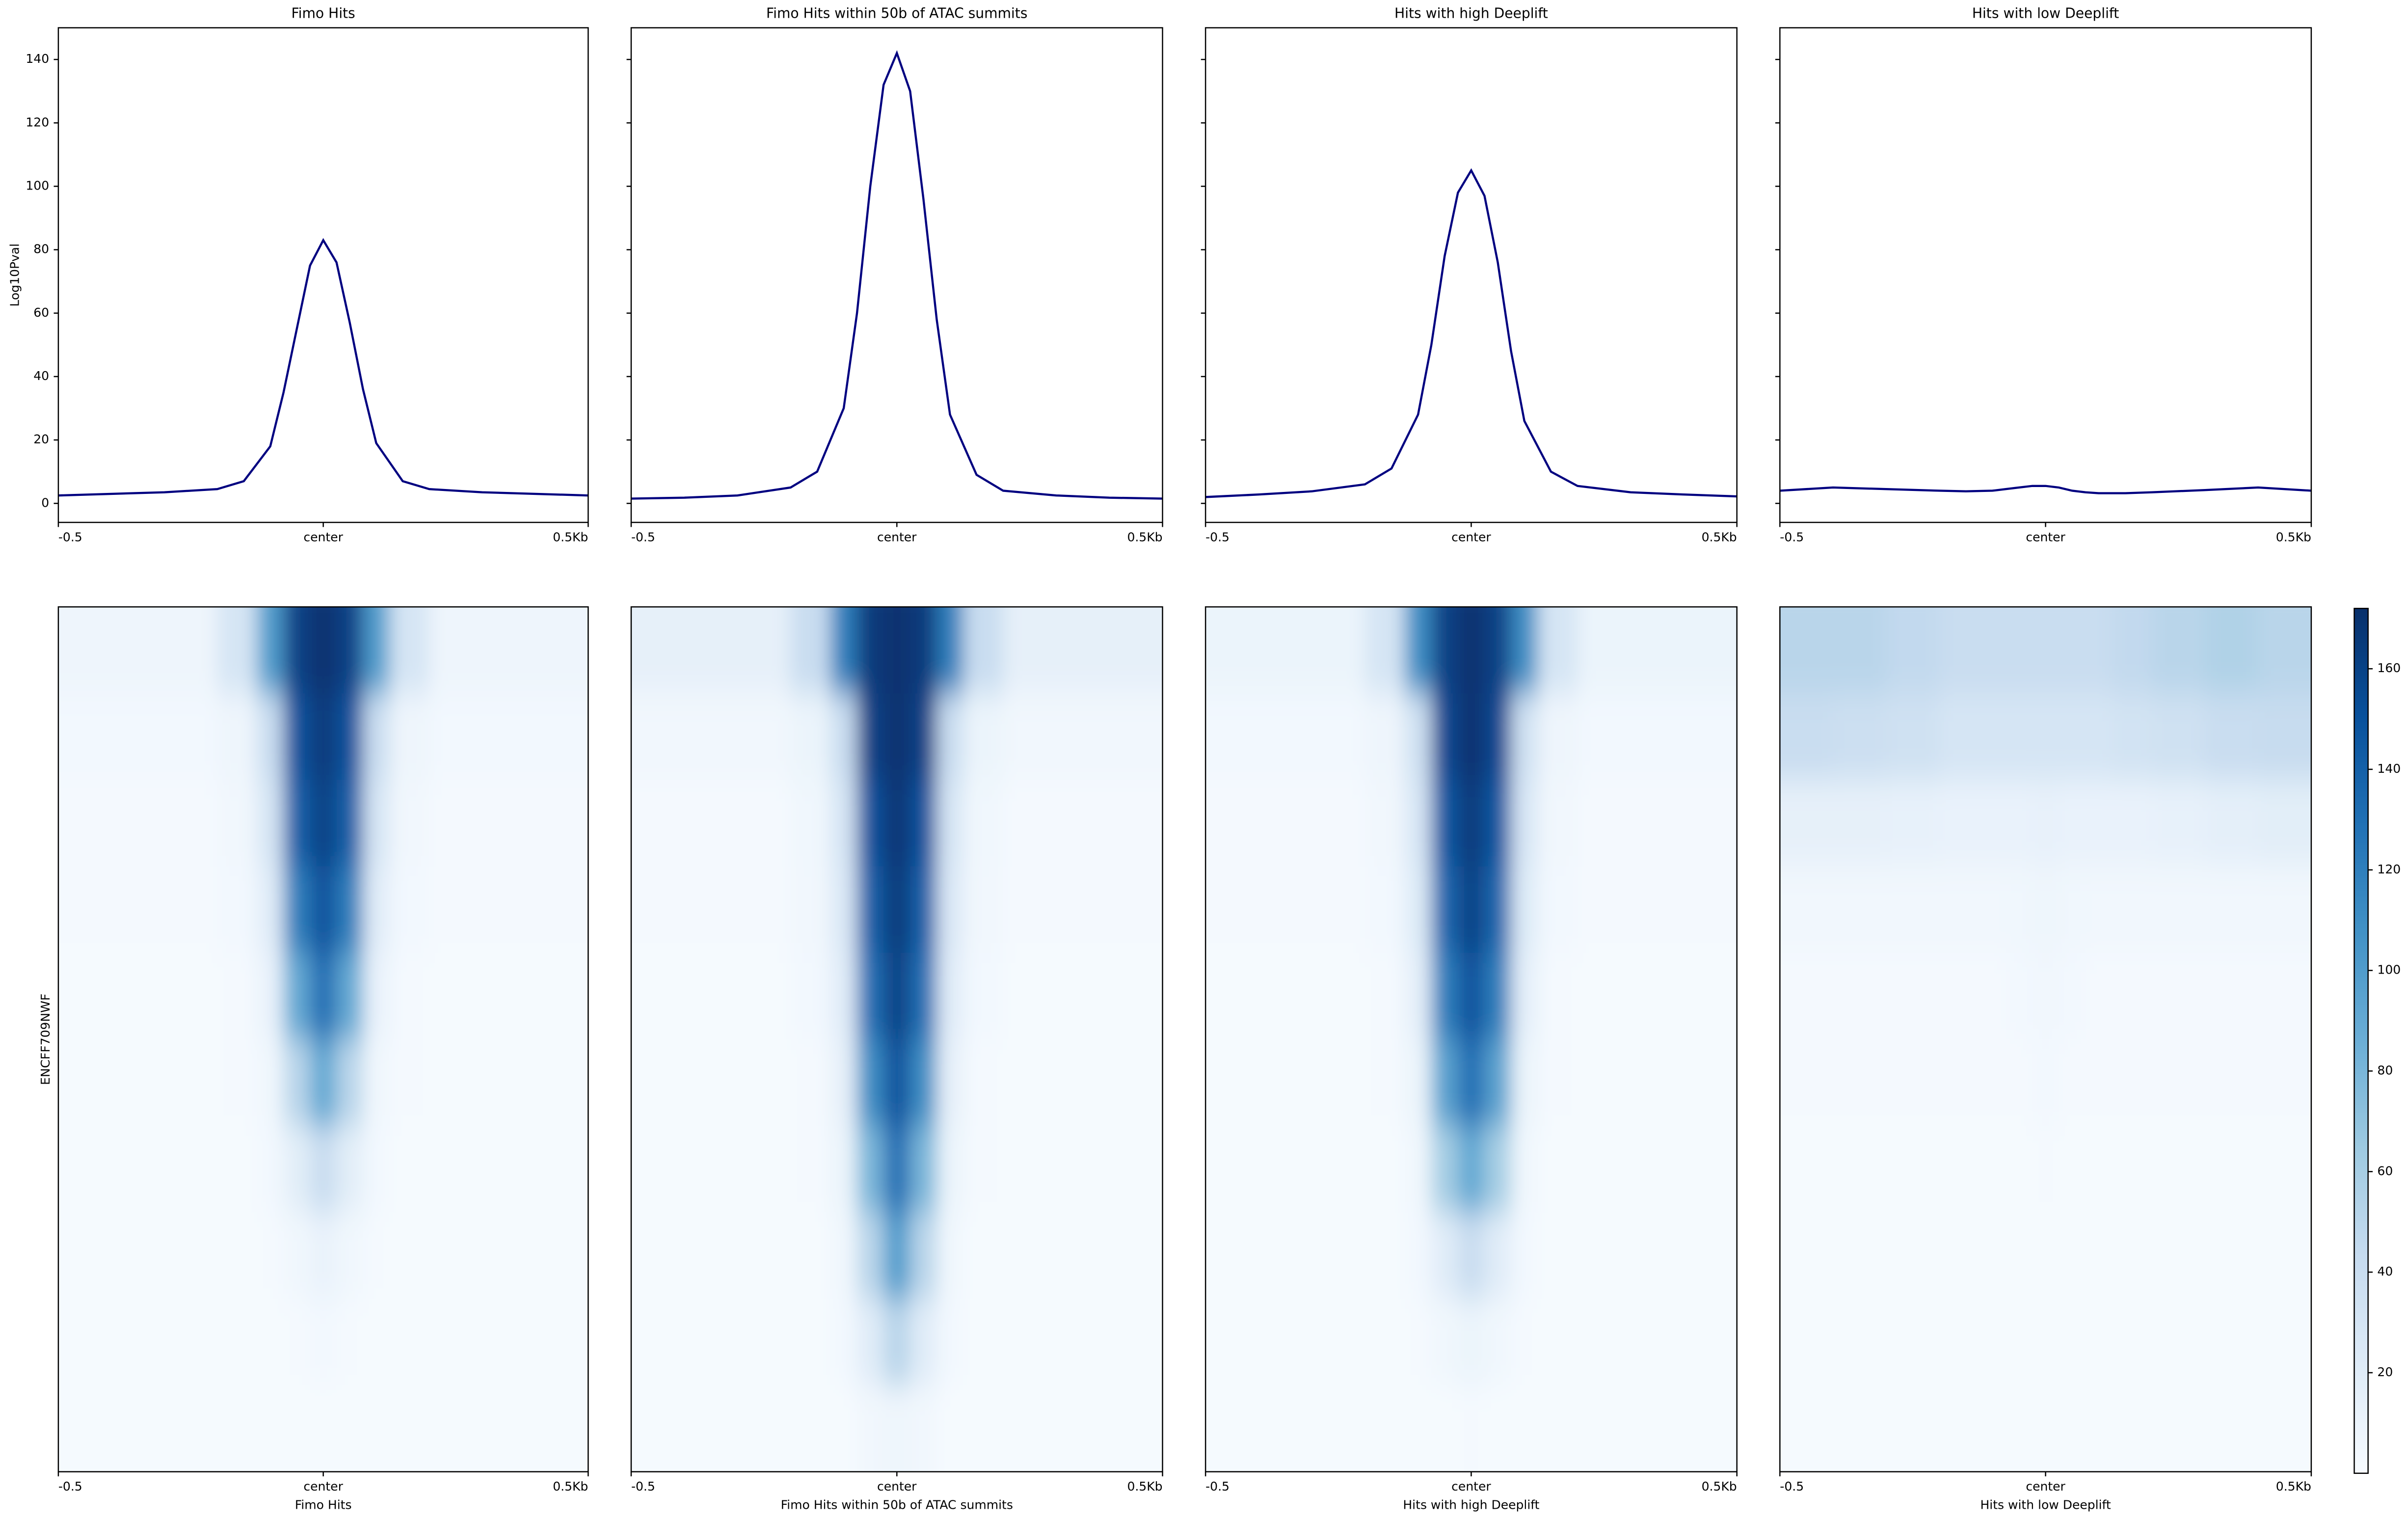 This screenshot has width=2408, height=1521. Describe the element at coordinates (897, 537) in the screenshot. I see `x-tick-label: center` at that location.